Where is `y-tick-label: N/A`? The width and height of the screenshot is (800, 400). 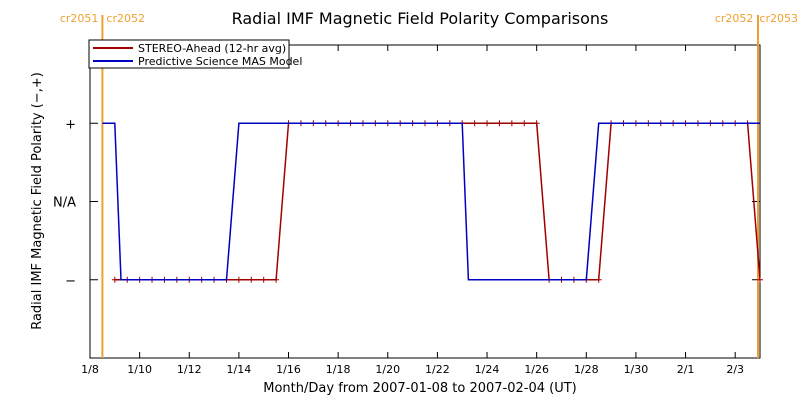 y-tick-label: N/A is located at coordinates (64, 203).